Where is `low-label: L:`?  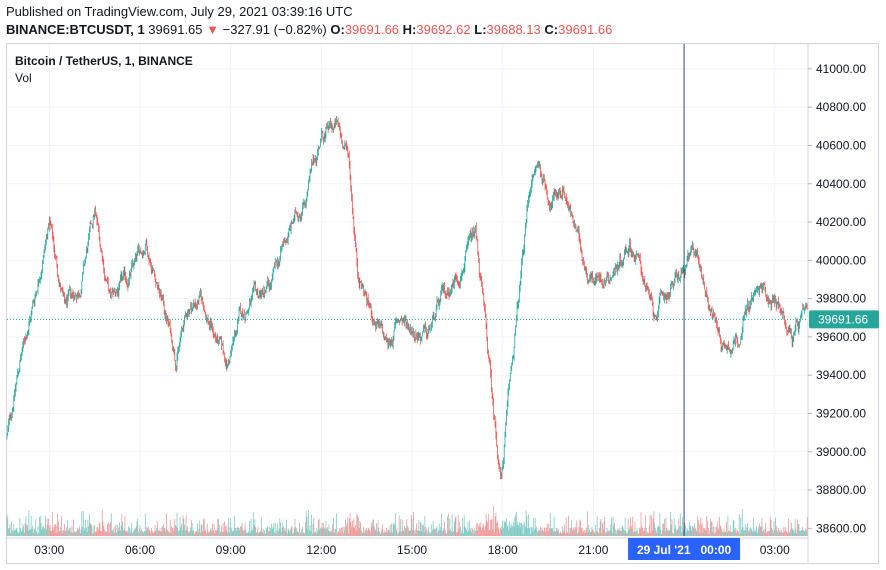 low-label: L: is located at coordinates (480, 29).